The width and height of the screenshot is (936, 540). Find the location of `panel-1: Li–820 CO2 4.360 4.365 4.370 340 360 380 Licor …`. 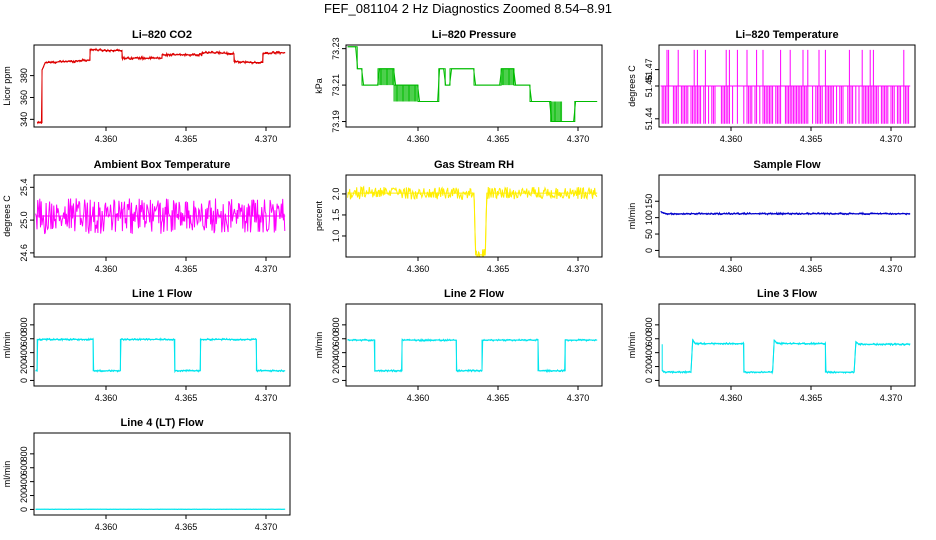

panel-1: Li–820 CO2 4.360 4.365 4.370 340 360 380 Licor … is located at coordinates (146, 86).